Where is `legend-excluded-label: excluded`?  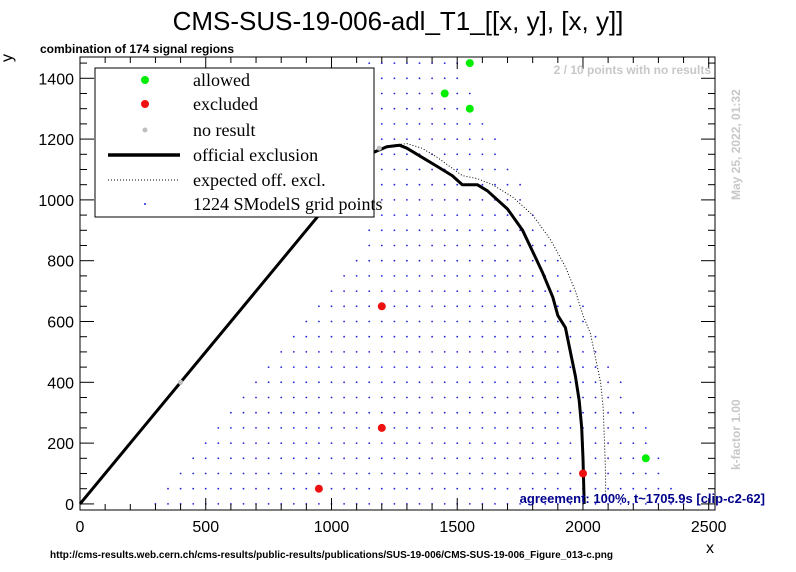 legend-excluded-label: excluded is located at coordinates (225, 104).